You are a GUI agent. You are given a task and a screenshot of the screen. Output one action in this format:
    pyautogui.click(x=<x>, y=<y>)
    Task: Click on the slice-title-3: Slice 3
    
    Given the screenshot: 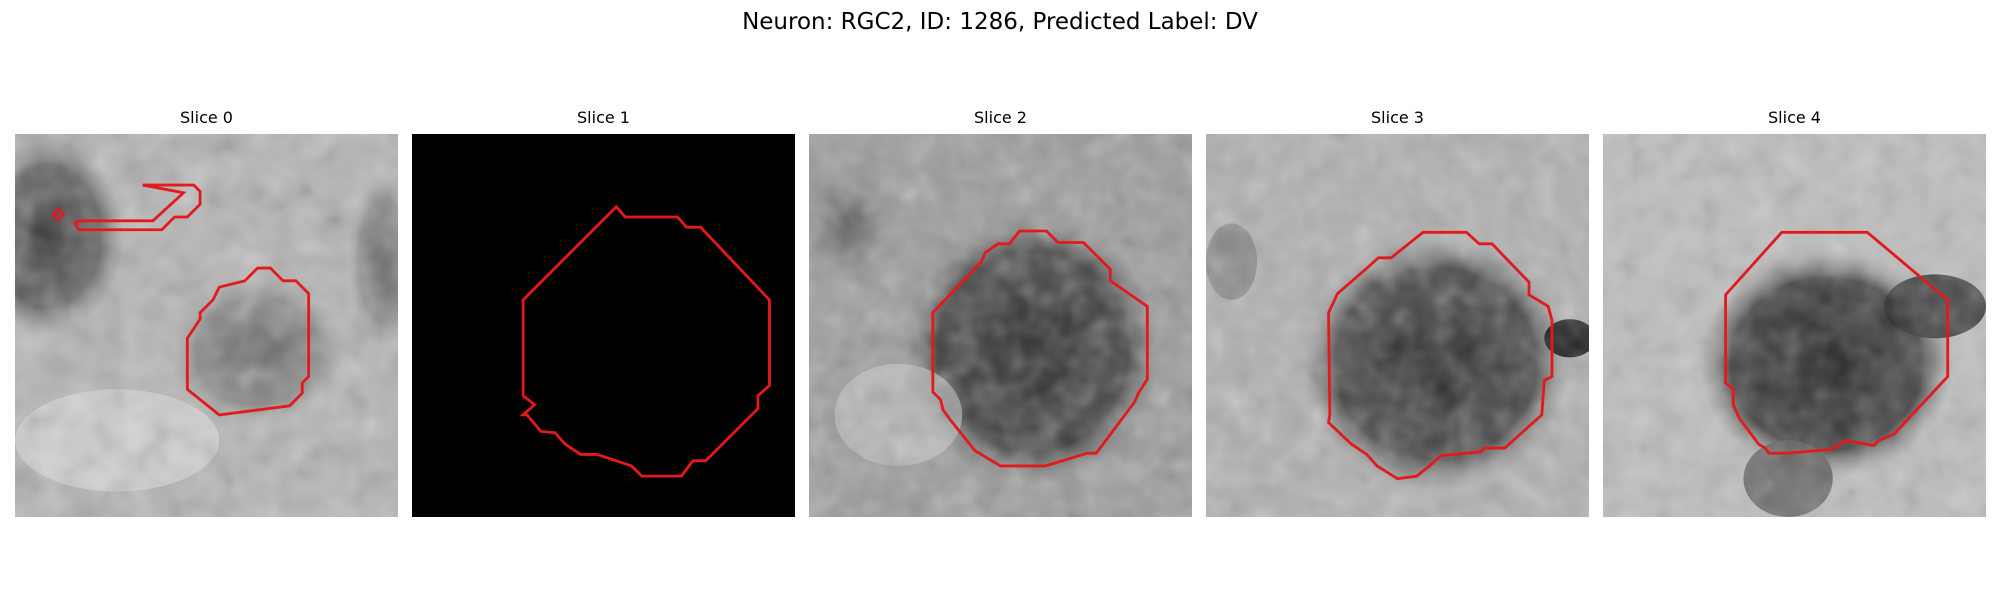 What is the action you would take?
    pyautogui.click(x=1397, y=117)
    